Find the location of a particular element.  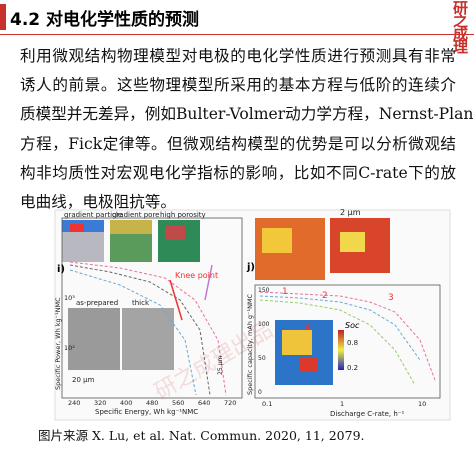

figure-text: as-prepared is located at coordinates (97, 303).